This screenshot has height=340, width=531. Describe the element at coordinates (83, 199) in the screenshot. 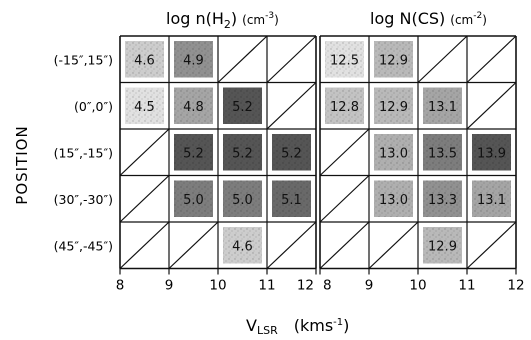

I see `row-label: (30″,-30″)` at that location.